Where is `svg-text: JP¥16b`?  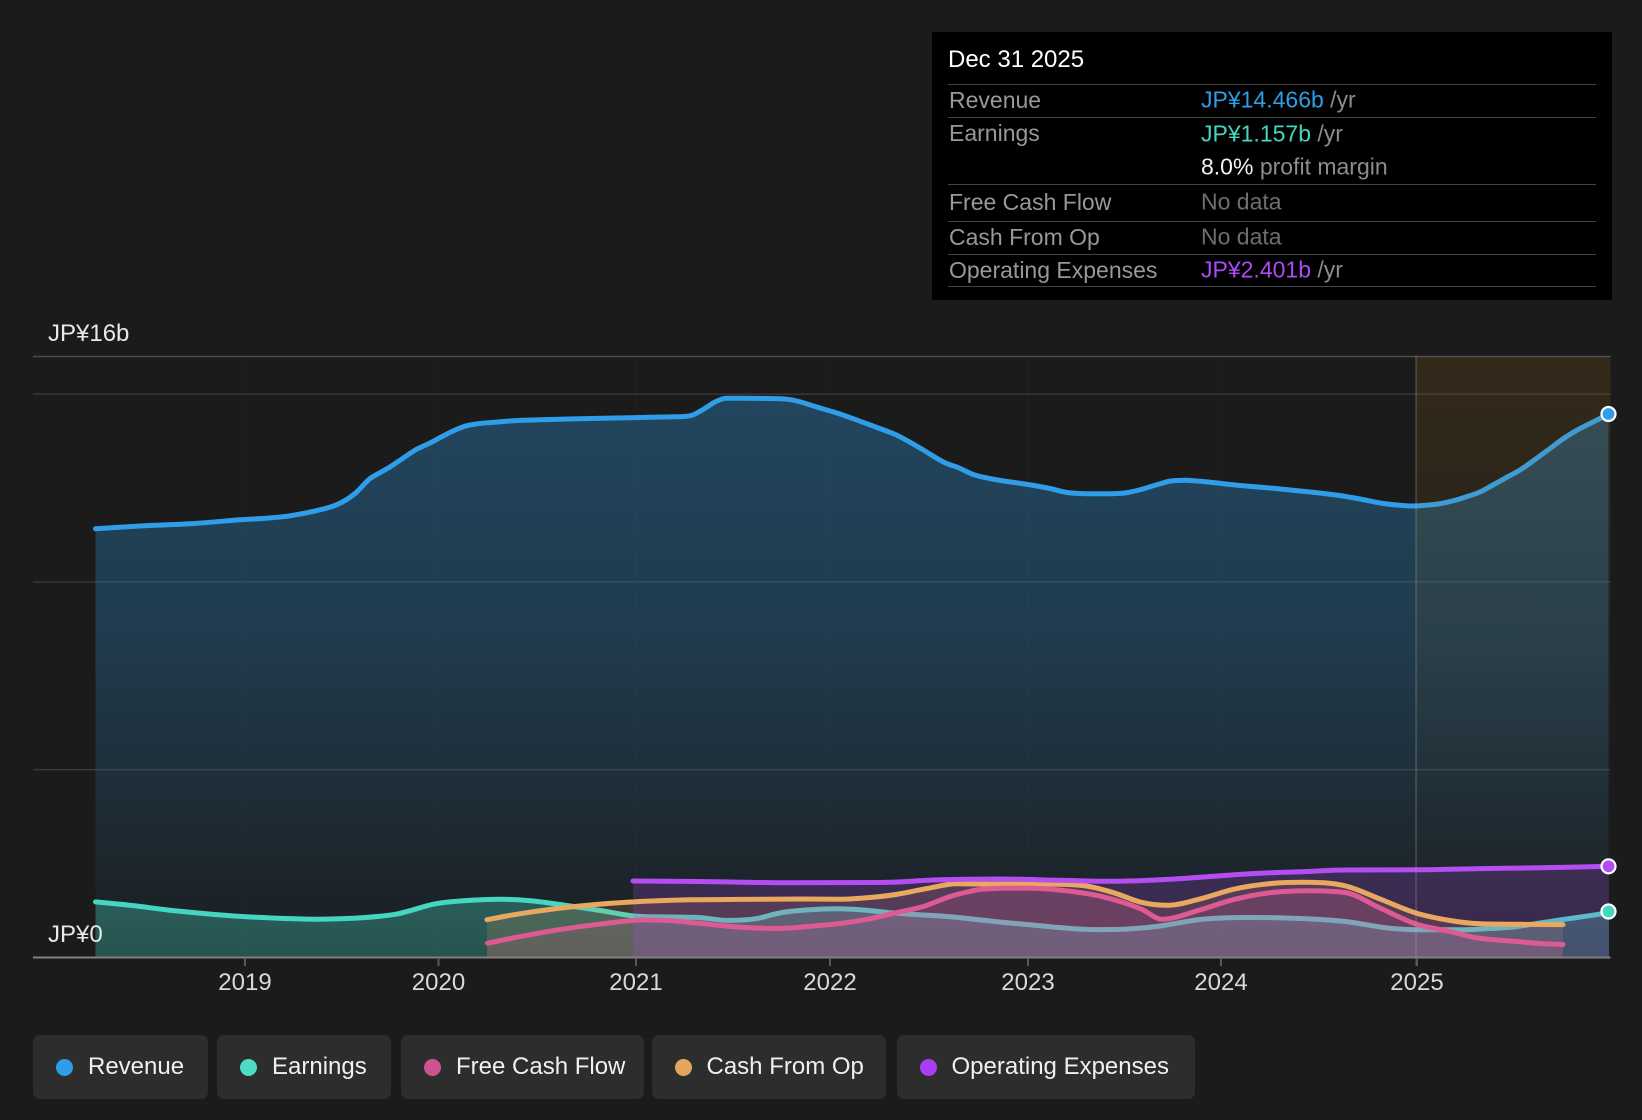 svg-text: JP¥16b is located at coordinates (88, 333).